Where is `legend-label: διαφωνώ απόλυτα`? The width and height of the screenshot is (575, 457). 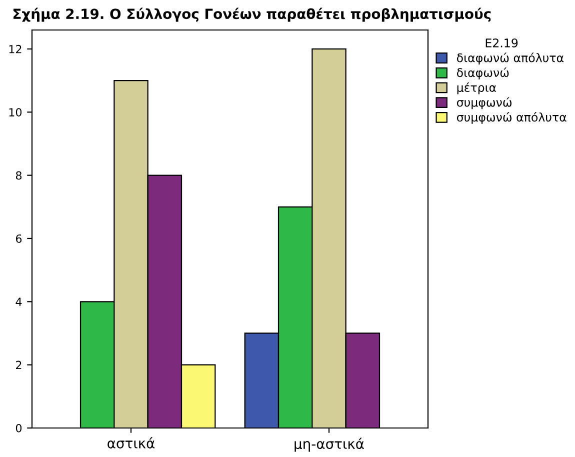 legend-label: διαφωνώ απόλυτα is located at coordinates (510, 58).